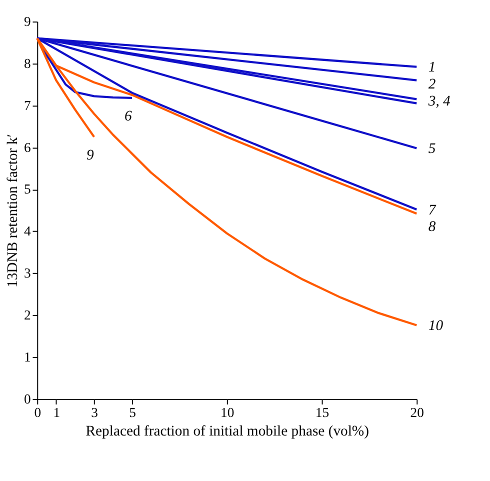 This screenshot has height=481, width=490. Describe the element at coordinates (132, 412) in the screenshot. I see `x-tick-label: 5` at that location.